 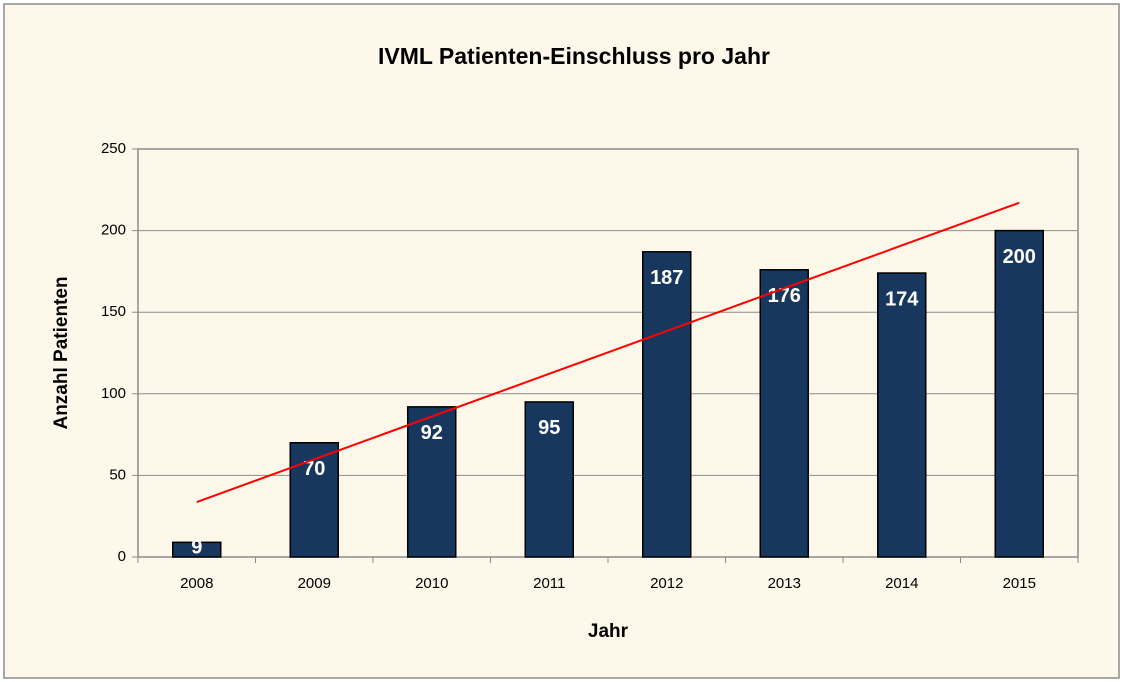 What do you see at coordinates (113, 393) in the screenshot?
I see `y-tick-label: 100` at bounding box center [113, 393].